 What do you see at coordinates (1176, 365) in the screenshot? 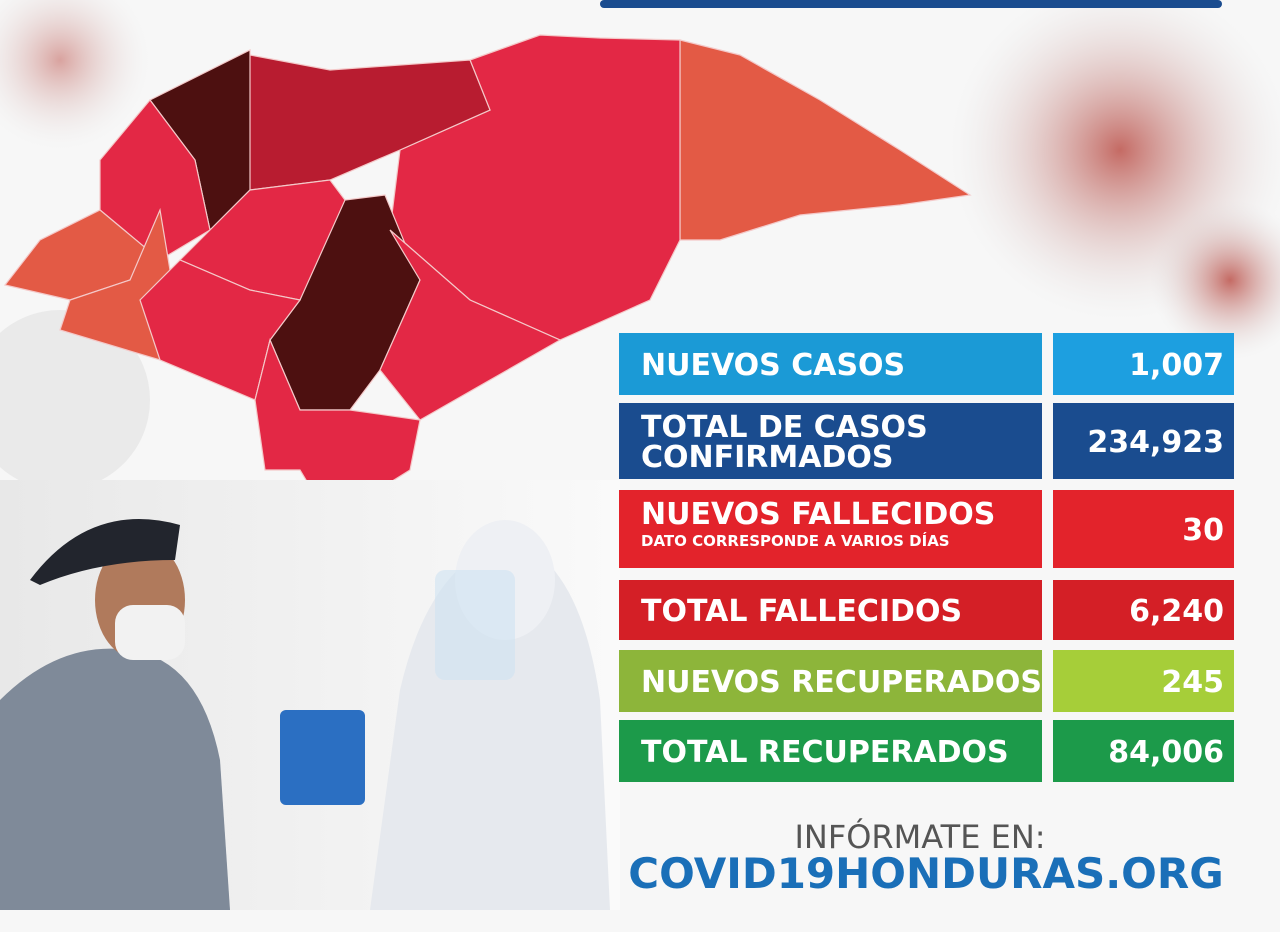
I see `stat-value: 1,007` at bounding box center [1176, 365].